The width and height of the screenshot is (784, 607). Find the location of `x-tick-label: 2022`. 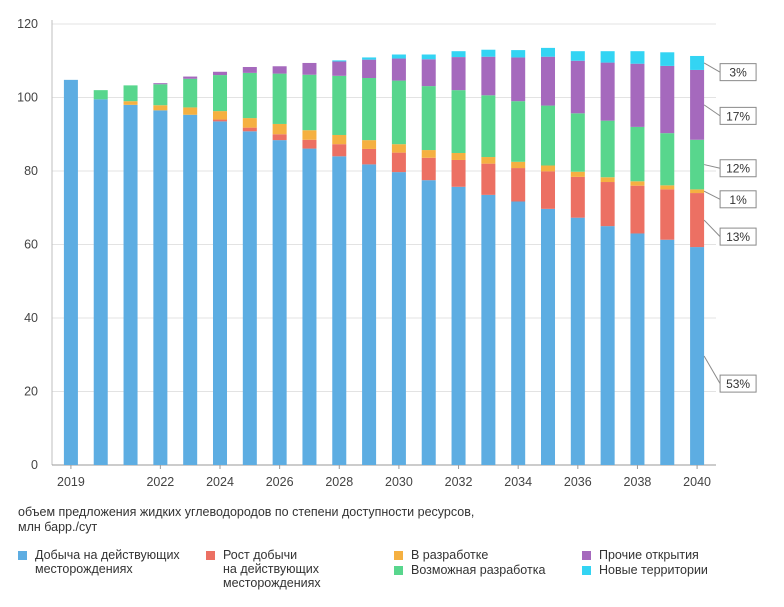

x-tick-label: 2022 is located at coordinates (160, 482).